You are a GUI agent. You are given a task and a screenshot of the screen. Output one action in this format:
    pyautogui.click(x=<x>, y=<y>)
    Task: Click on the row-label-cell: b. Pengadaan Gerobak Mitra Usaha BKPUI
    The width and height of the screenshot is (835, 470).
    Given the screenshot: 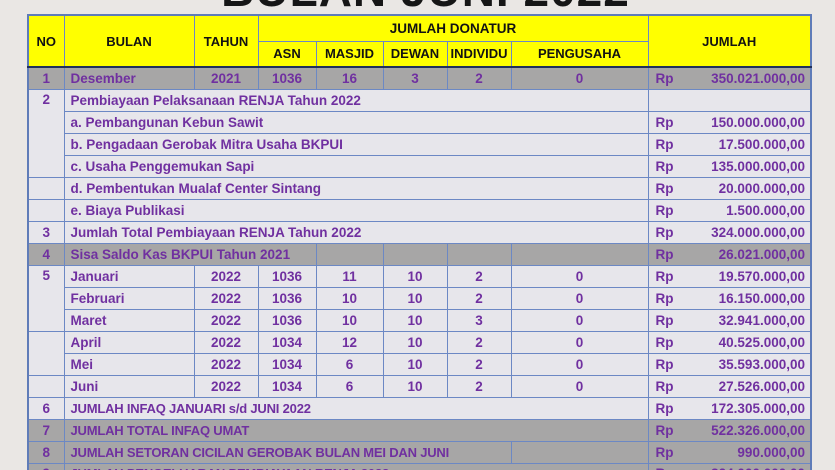 What is the action you would take?
    pyautogui.click(x=356, y=144)
    